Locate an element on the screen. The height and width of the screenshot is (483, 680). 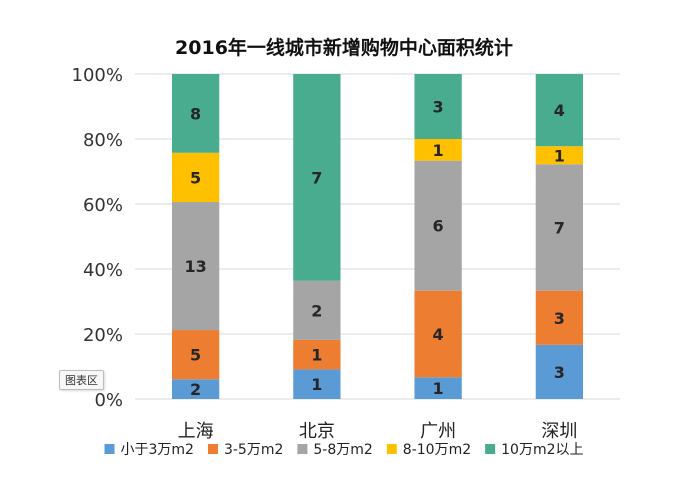
x-tick-label: 深圳 is located at coordinates (559, 431).